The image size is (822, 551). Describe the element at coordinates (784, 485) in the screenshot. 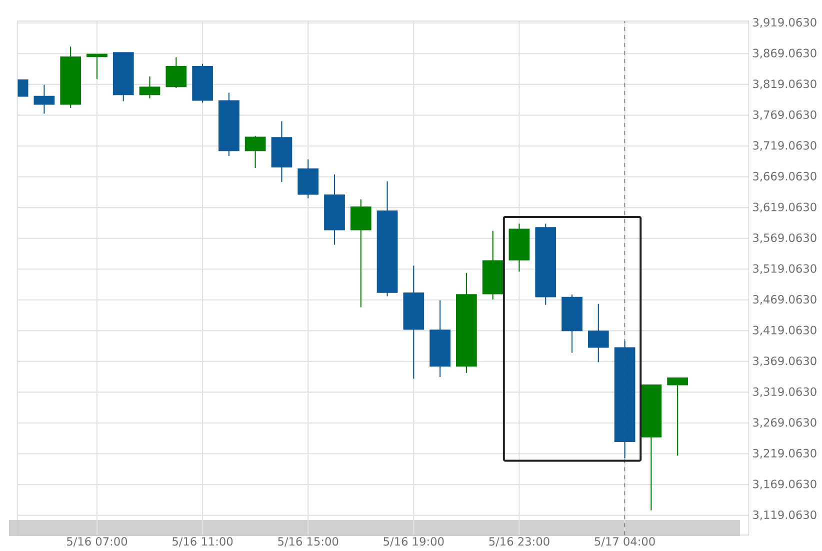

I see `y-tick-label: 3,169.0630` at that location.